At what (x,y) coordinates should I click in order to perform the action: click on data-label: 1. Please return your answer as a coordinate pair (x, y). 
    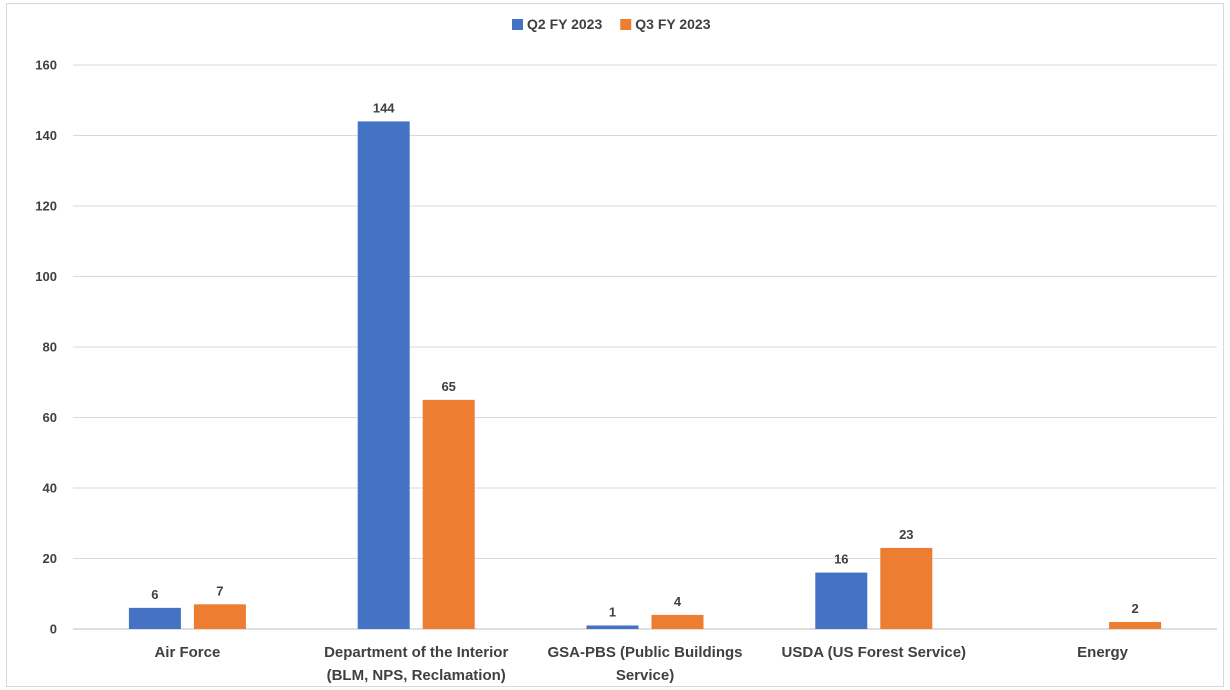
    Looking at the image, I should click on (612, 611).